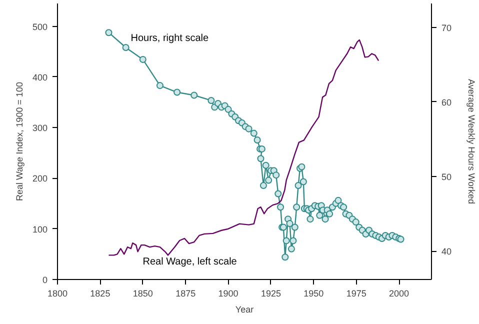 The width and height of the screenshot is (479, 324). I want to click on x-tick-label: 1875, so click(186, 293).